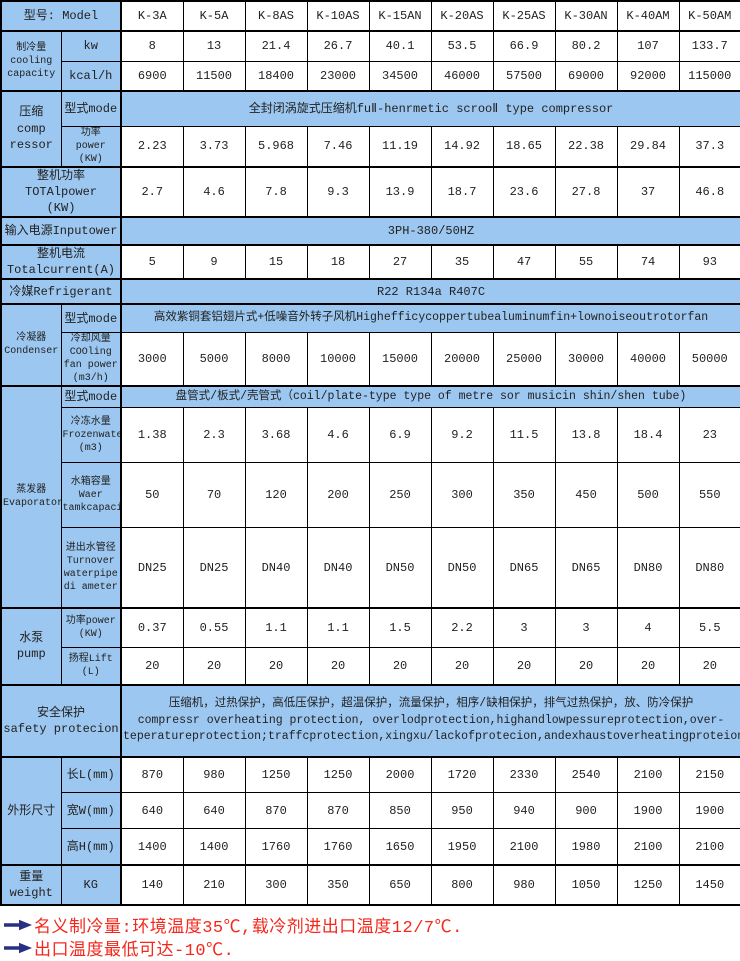 The image size is (740, 961). What do you see at coordinates (709, 359) in the screenshot?
I see `value-cell: 50000` at bounding box center [709, 359].